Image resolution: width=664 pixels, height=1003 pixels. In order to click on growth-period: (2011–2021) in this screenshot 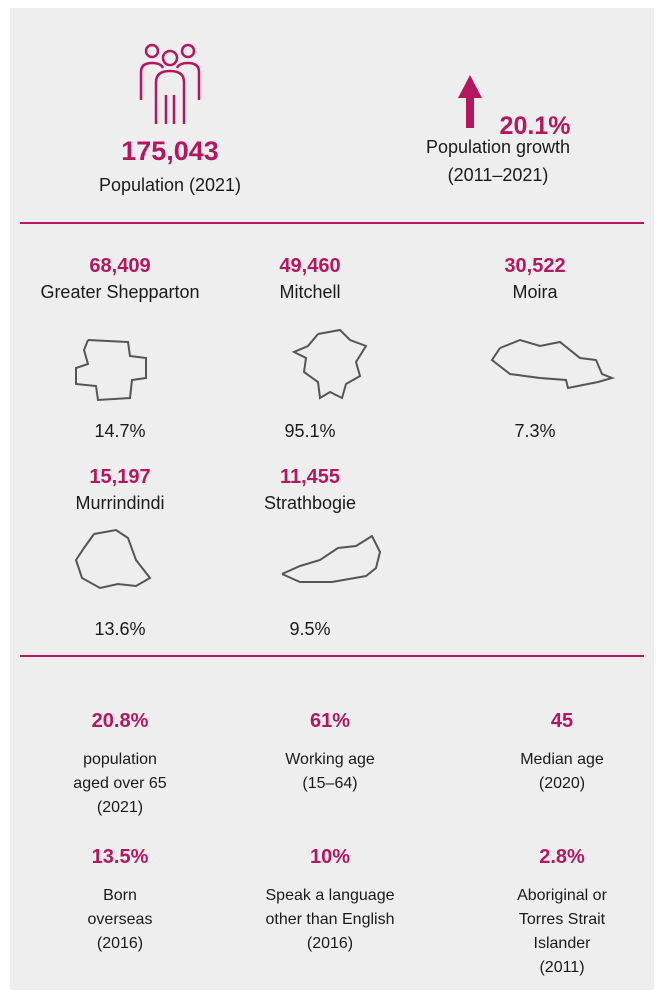, I will do `click(498, 175)`.